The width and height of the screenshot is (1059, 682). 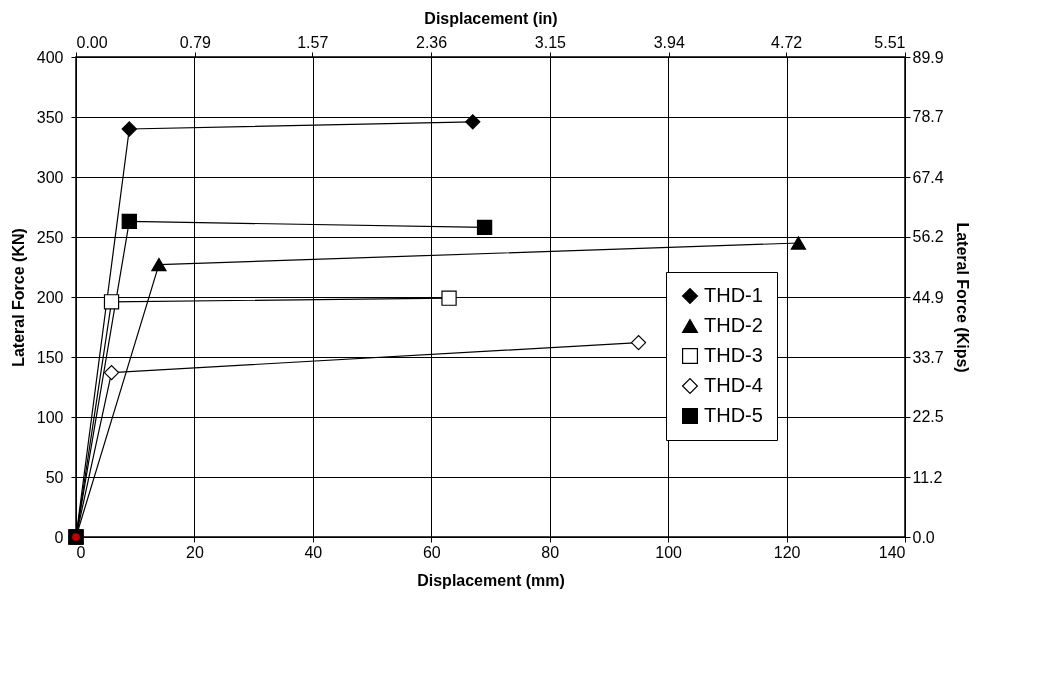 What do you see at coordinates (733, 295) in the screenshot?
I see `legend-label: THD-1` at bounding box center [733, 295].